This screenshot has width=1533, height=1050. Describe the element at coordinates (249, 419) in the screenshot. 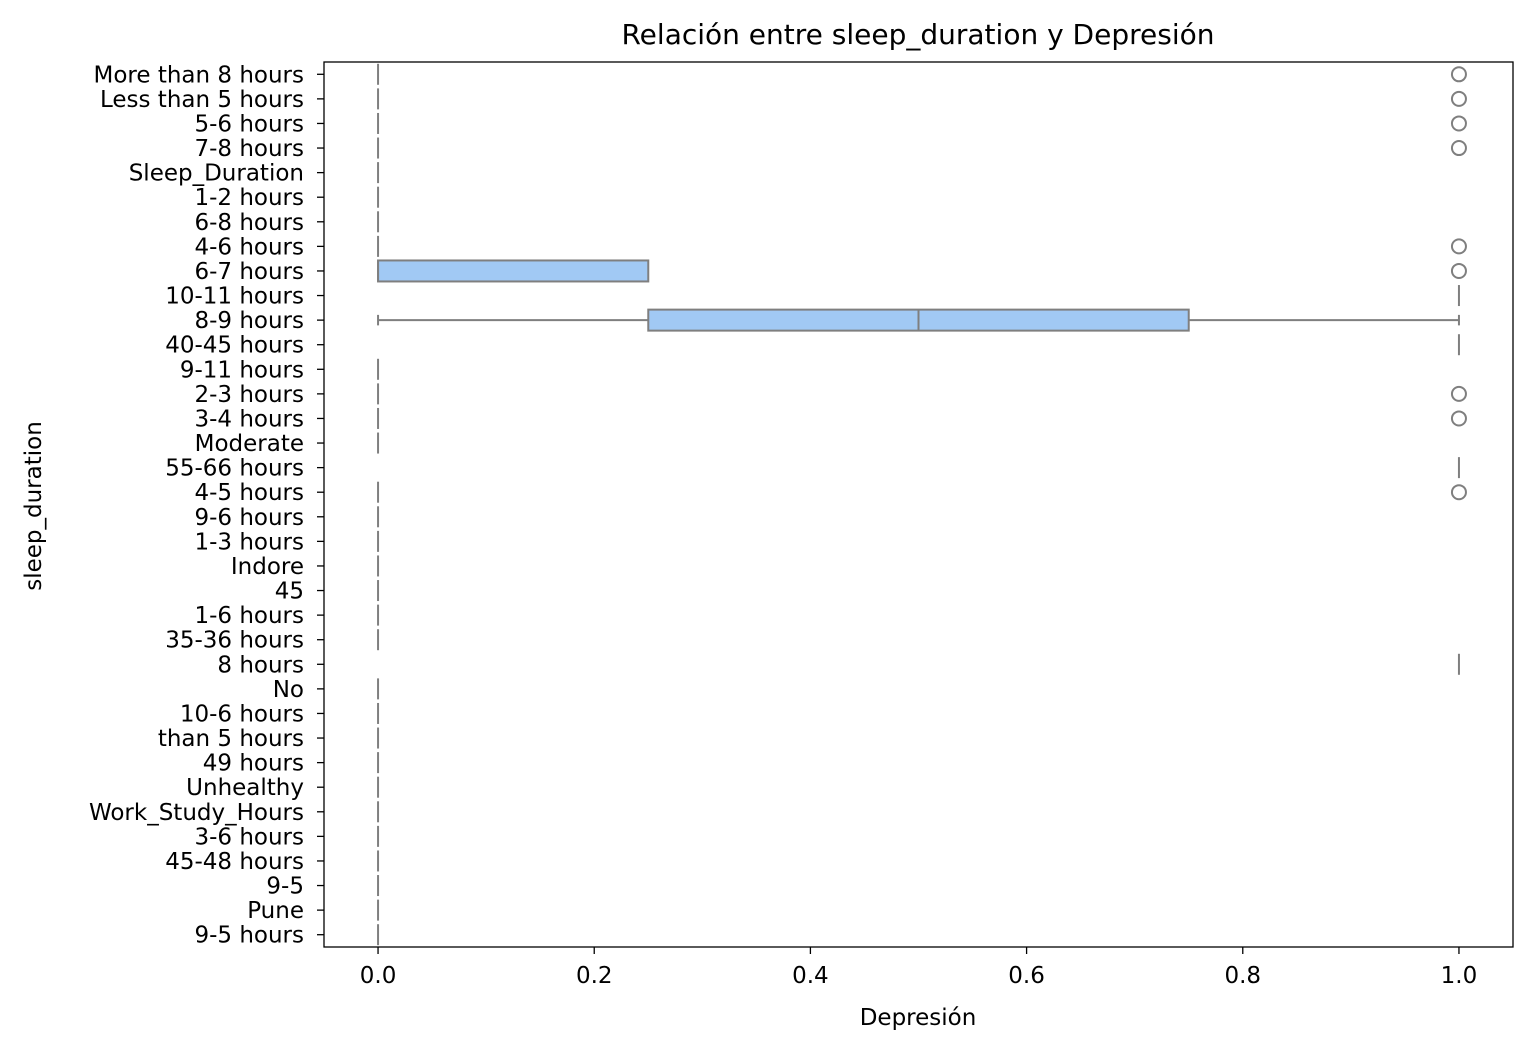

I see `y-tick-label: 3-4 hours` at that location.